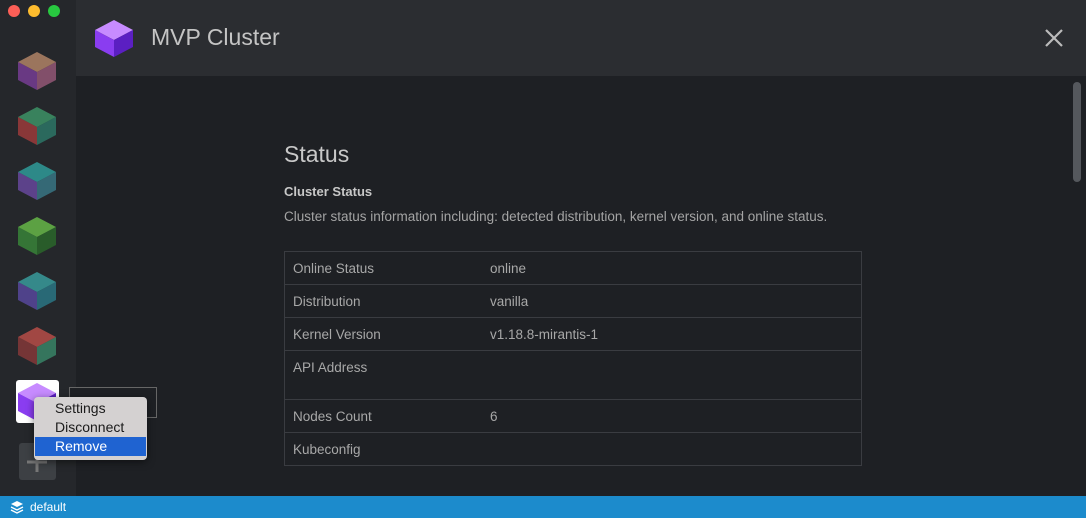 The image size is (1086, 518). I want to click on row-value: online, so click(508, 268).